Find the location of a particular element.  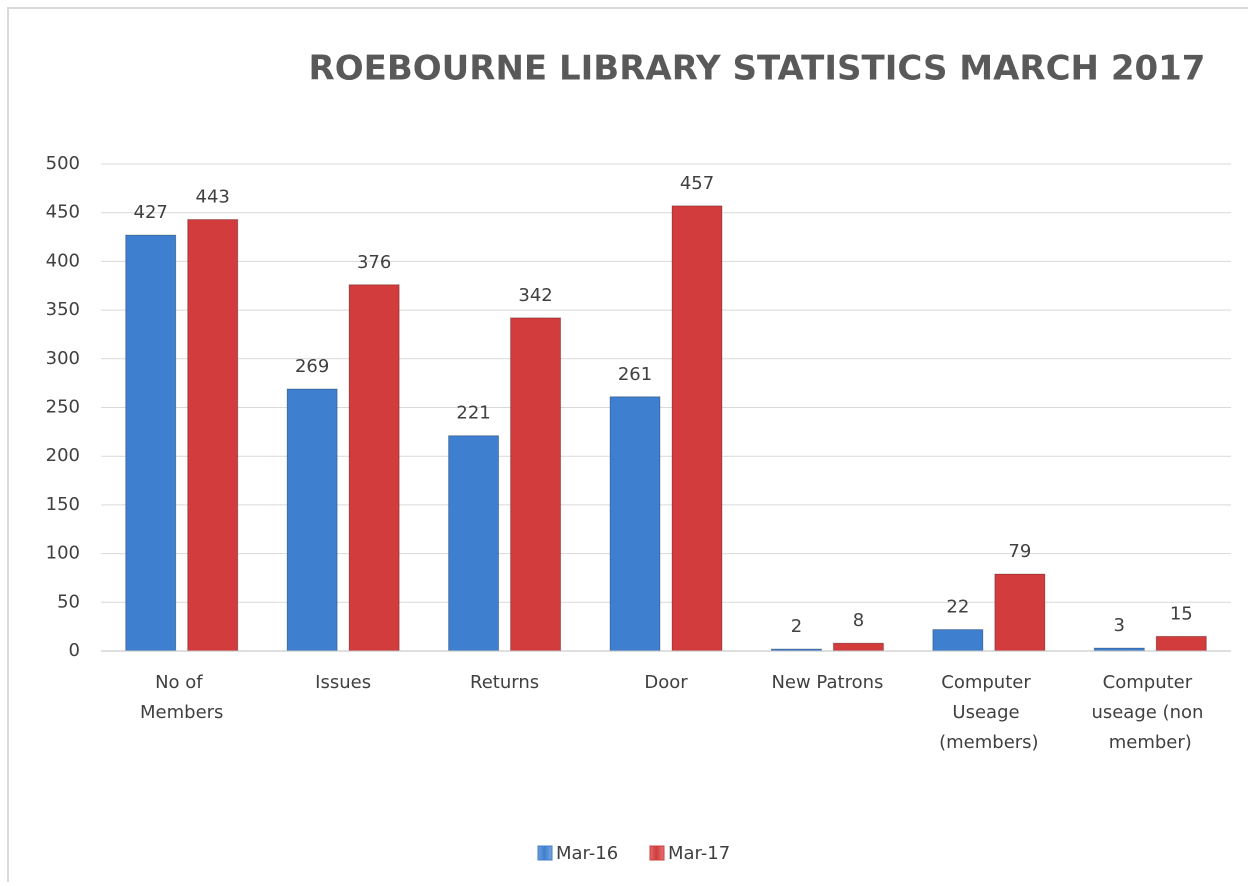

data-label: 376 is located at coordinates (374, 262).